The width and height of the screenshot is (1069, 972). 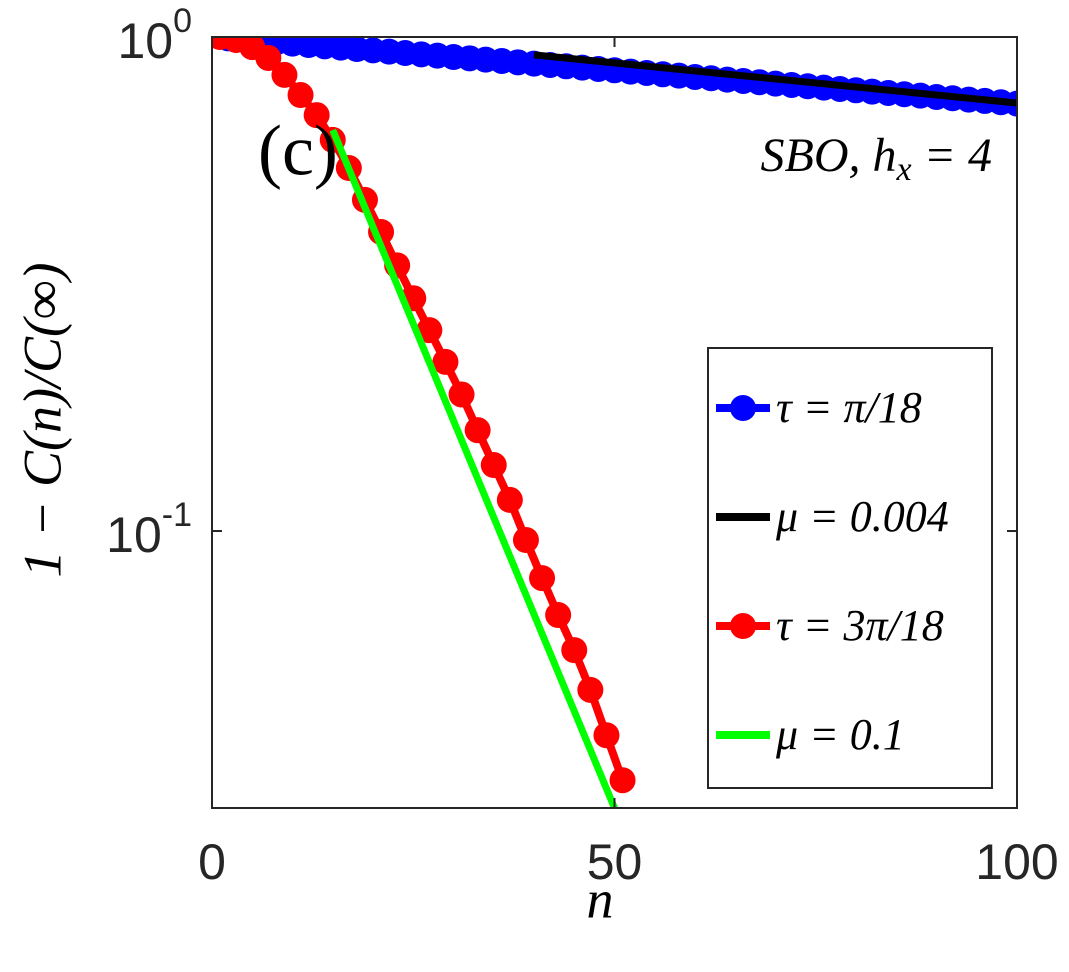 What do you see at coordinates (904, 169) in the screenshot?
I see `annotation-subscript: x` at bounding box center [904, 169].